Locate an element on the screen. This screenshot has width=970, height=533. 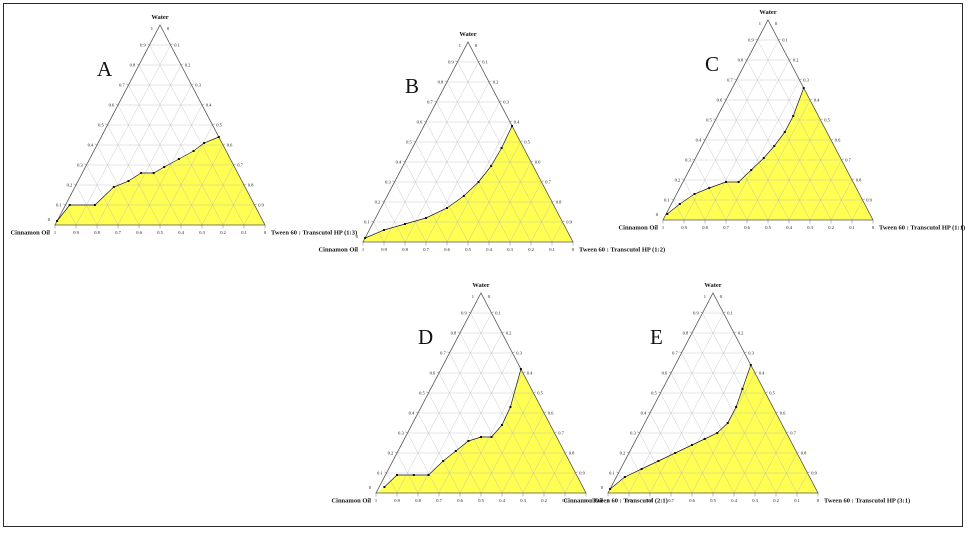
panel-letter: D is located at coordinates (425, 337).